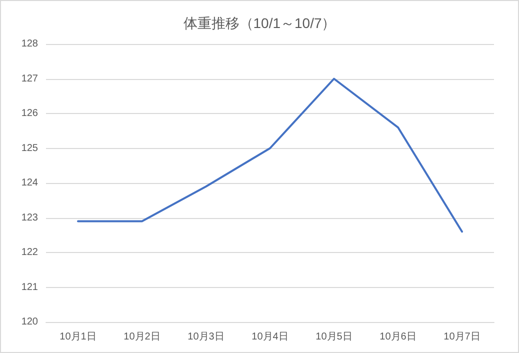 The height and width of the screenshot is (353, 519). I want to click on x-tick-label: 10月1日, so click(78, 337).